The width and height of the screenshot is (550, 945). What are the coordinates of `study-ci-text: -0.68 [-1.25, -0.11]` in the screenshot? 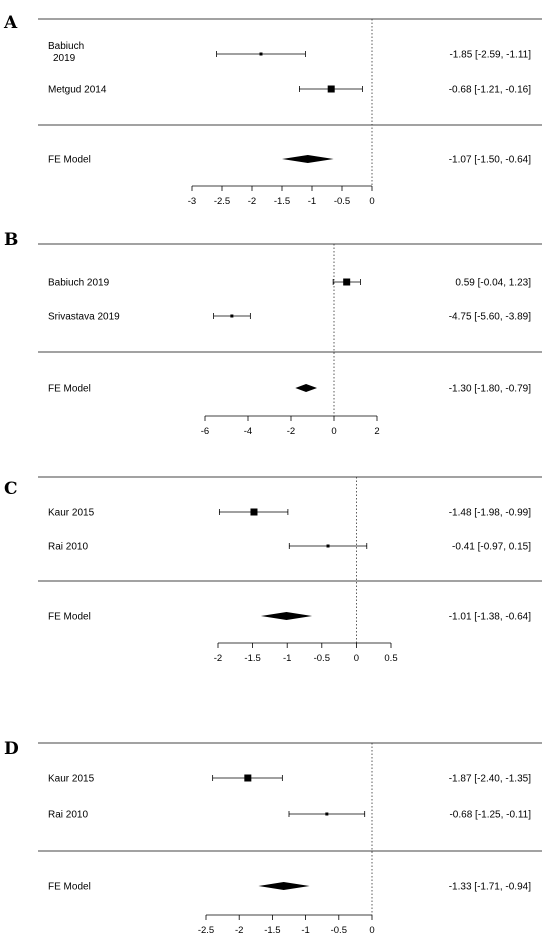 It's located at (490, 815).